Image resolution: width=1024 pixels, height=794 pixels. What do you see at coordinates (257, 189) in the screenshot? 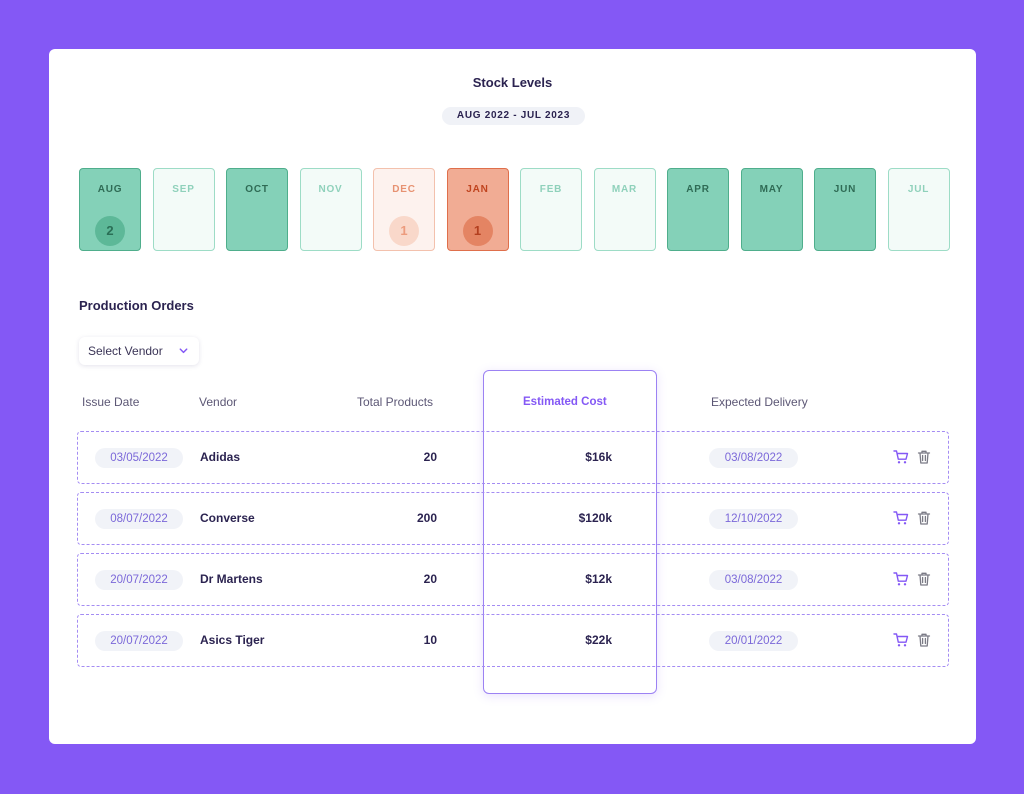
I see `month-label: OCT` at bounding box center [257, 189].